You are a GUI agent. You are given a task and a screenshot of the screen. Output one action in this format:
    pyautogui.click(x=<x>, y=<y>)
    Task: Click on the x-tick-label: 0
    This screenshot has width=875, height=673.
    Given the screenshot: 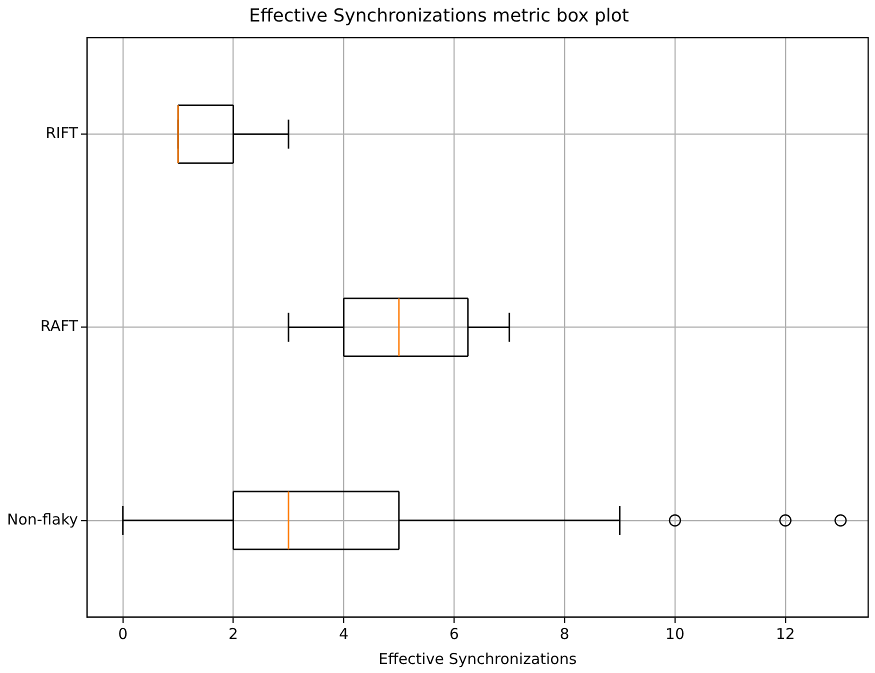 What is the action you would take?
    pyautogui.click(x=123, y=633)
    